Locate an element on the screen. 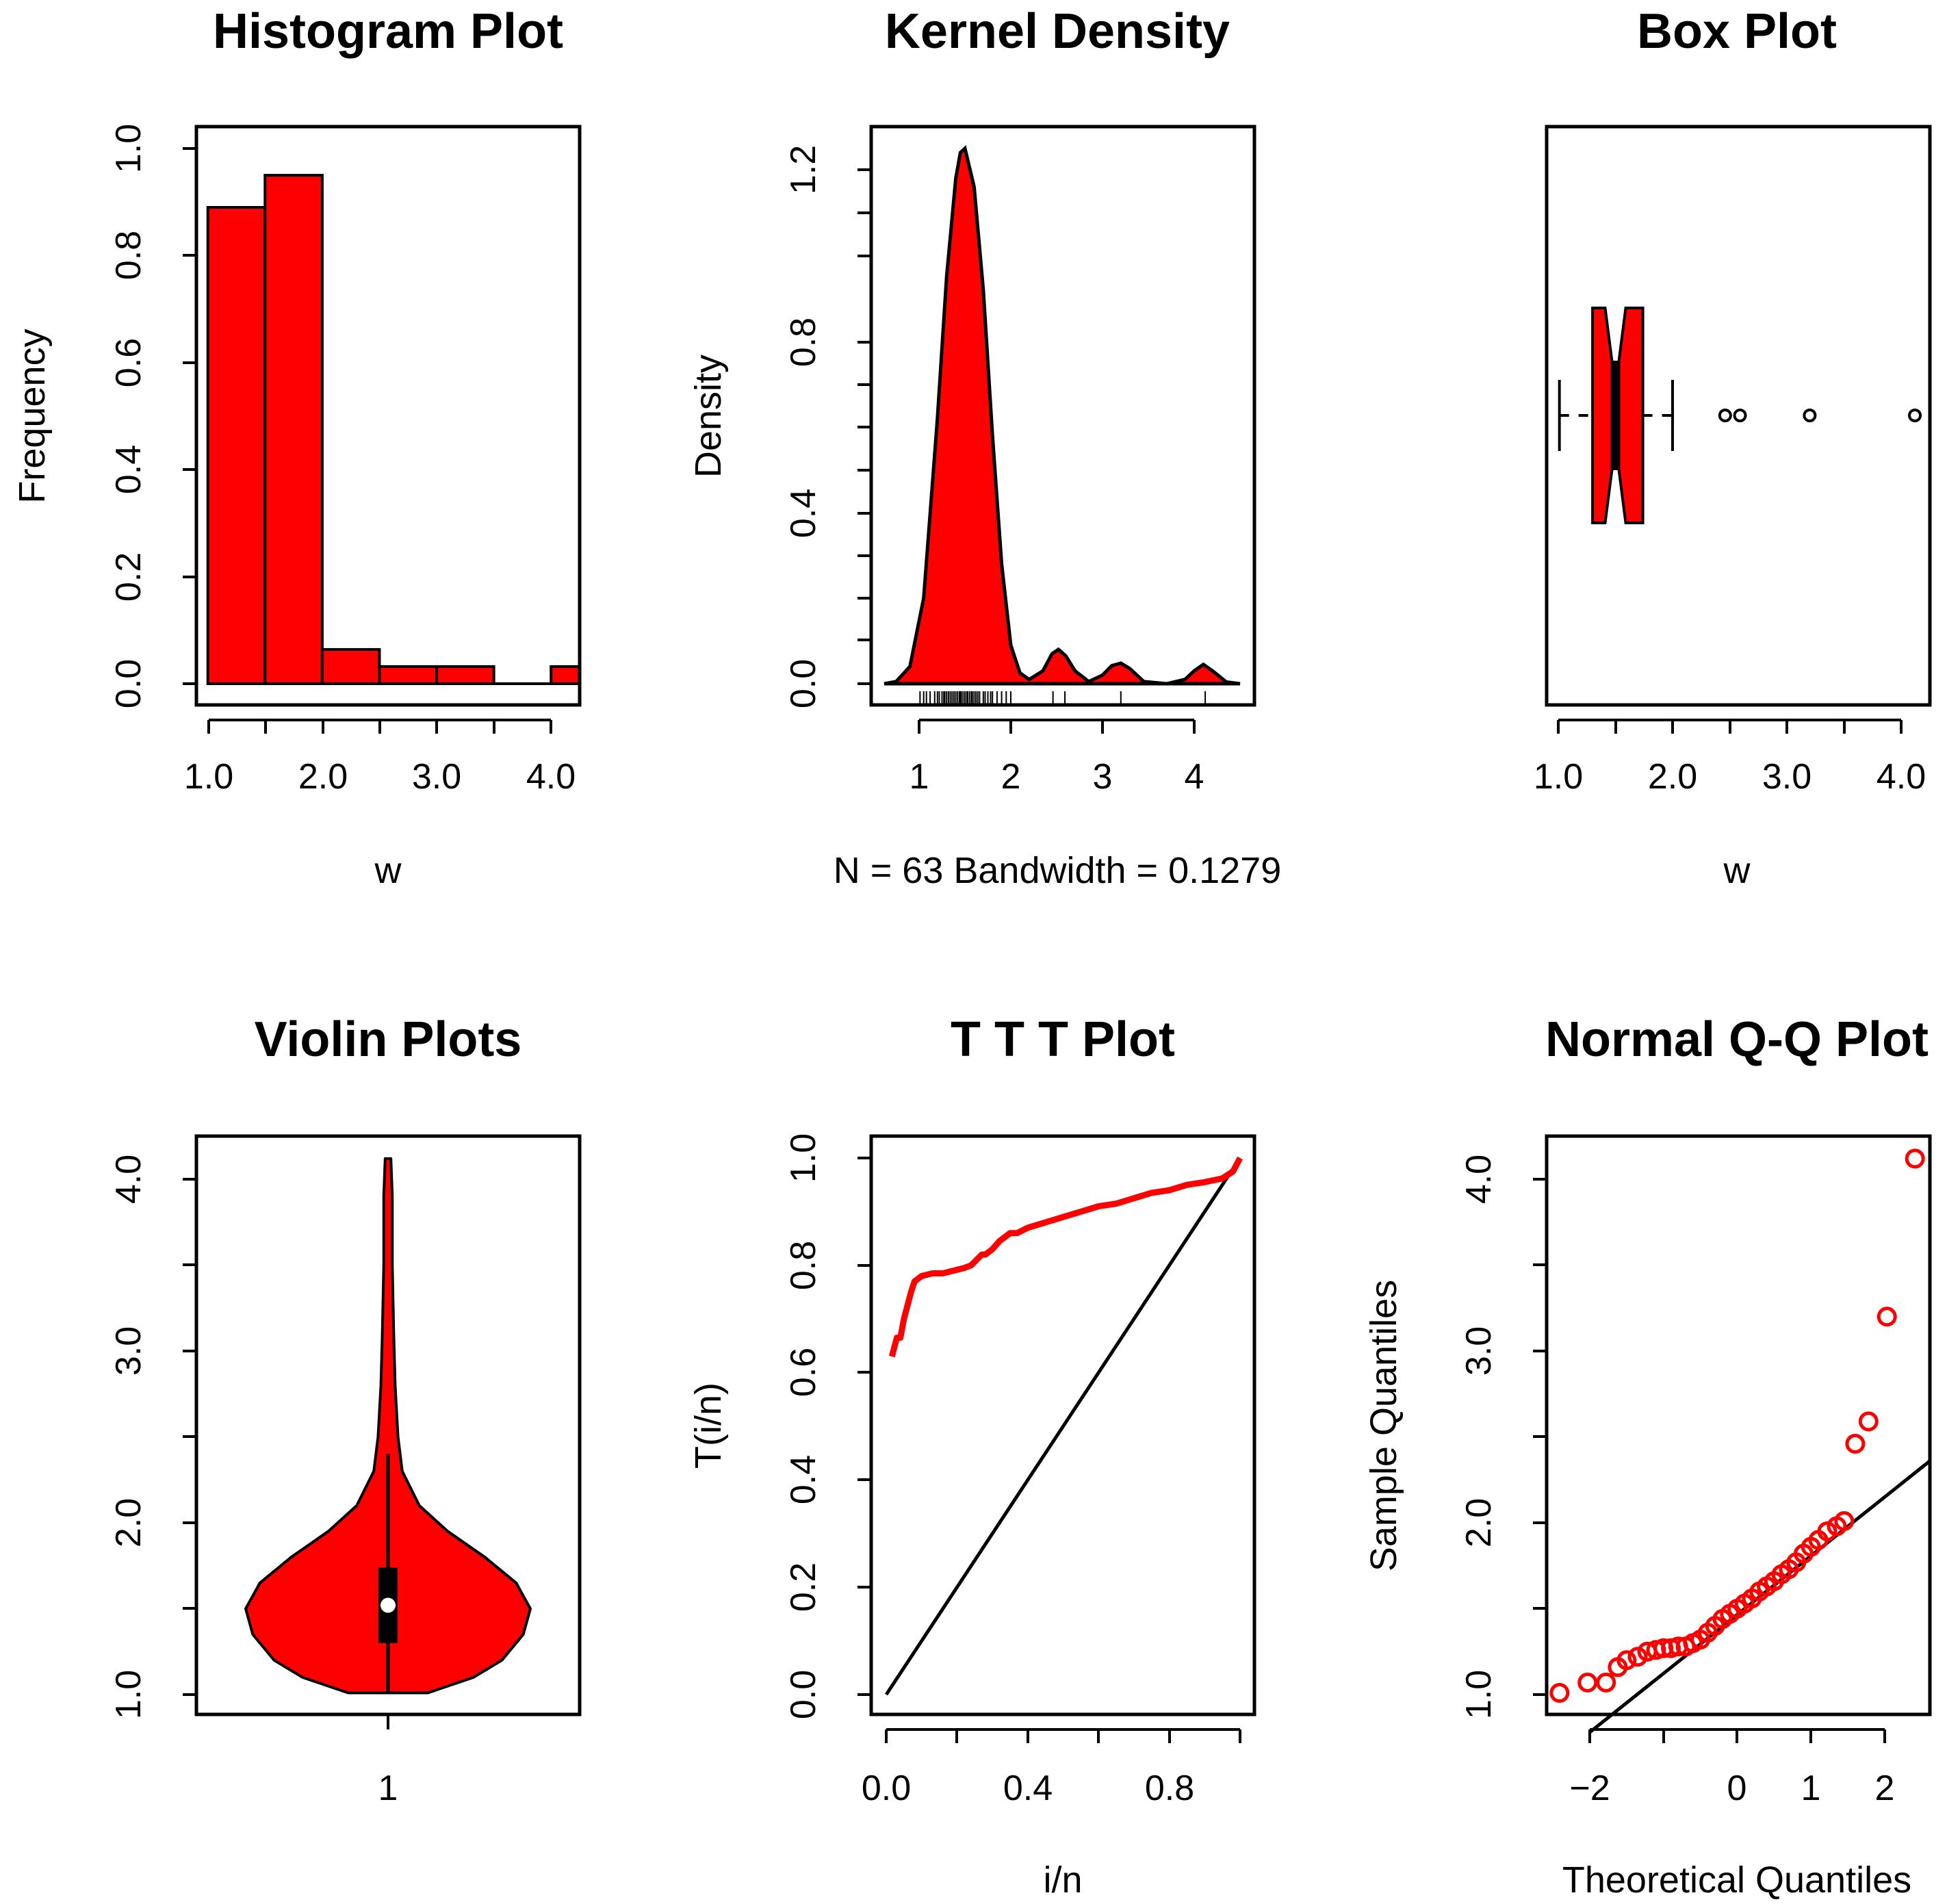 Image resolution: width=1947 pixels, height=1904 pixels. qq-y-axis: 1.0 2.0 3.0 4.0 is located at coordinates (1503, 1437).